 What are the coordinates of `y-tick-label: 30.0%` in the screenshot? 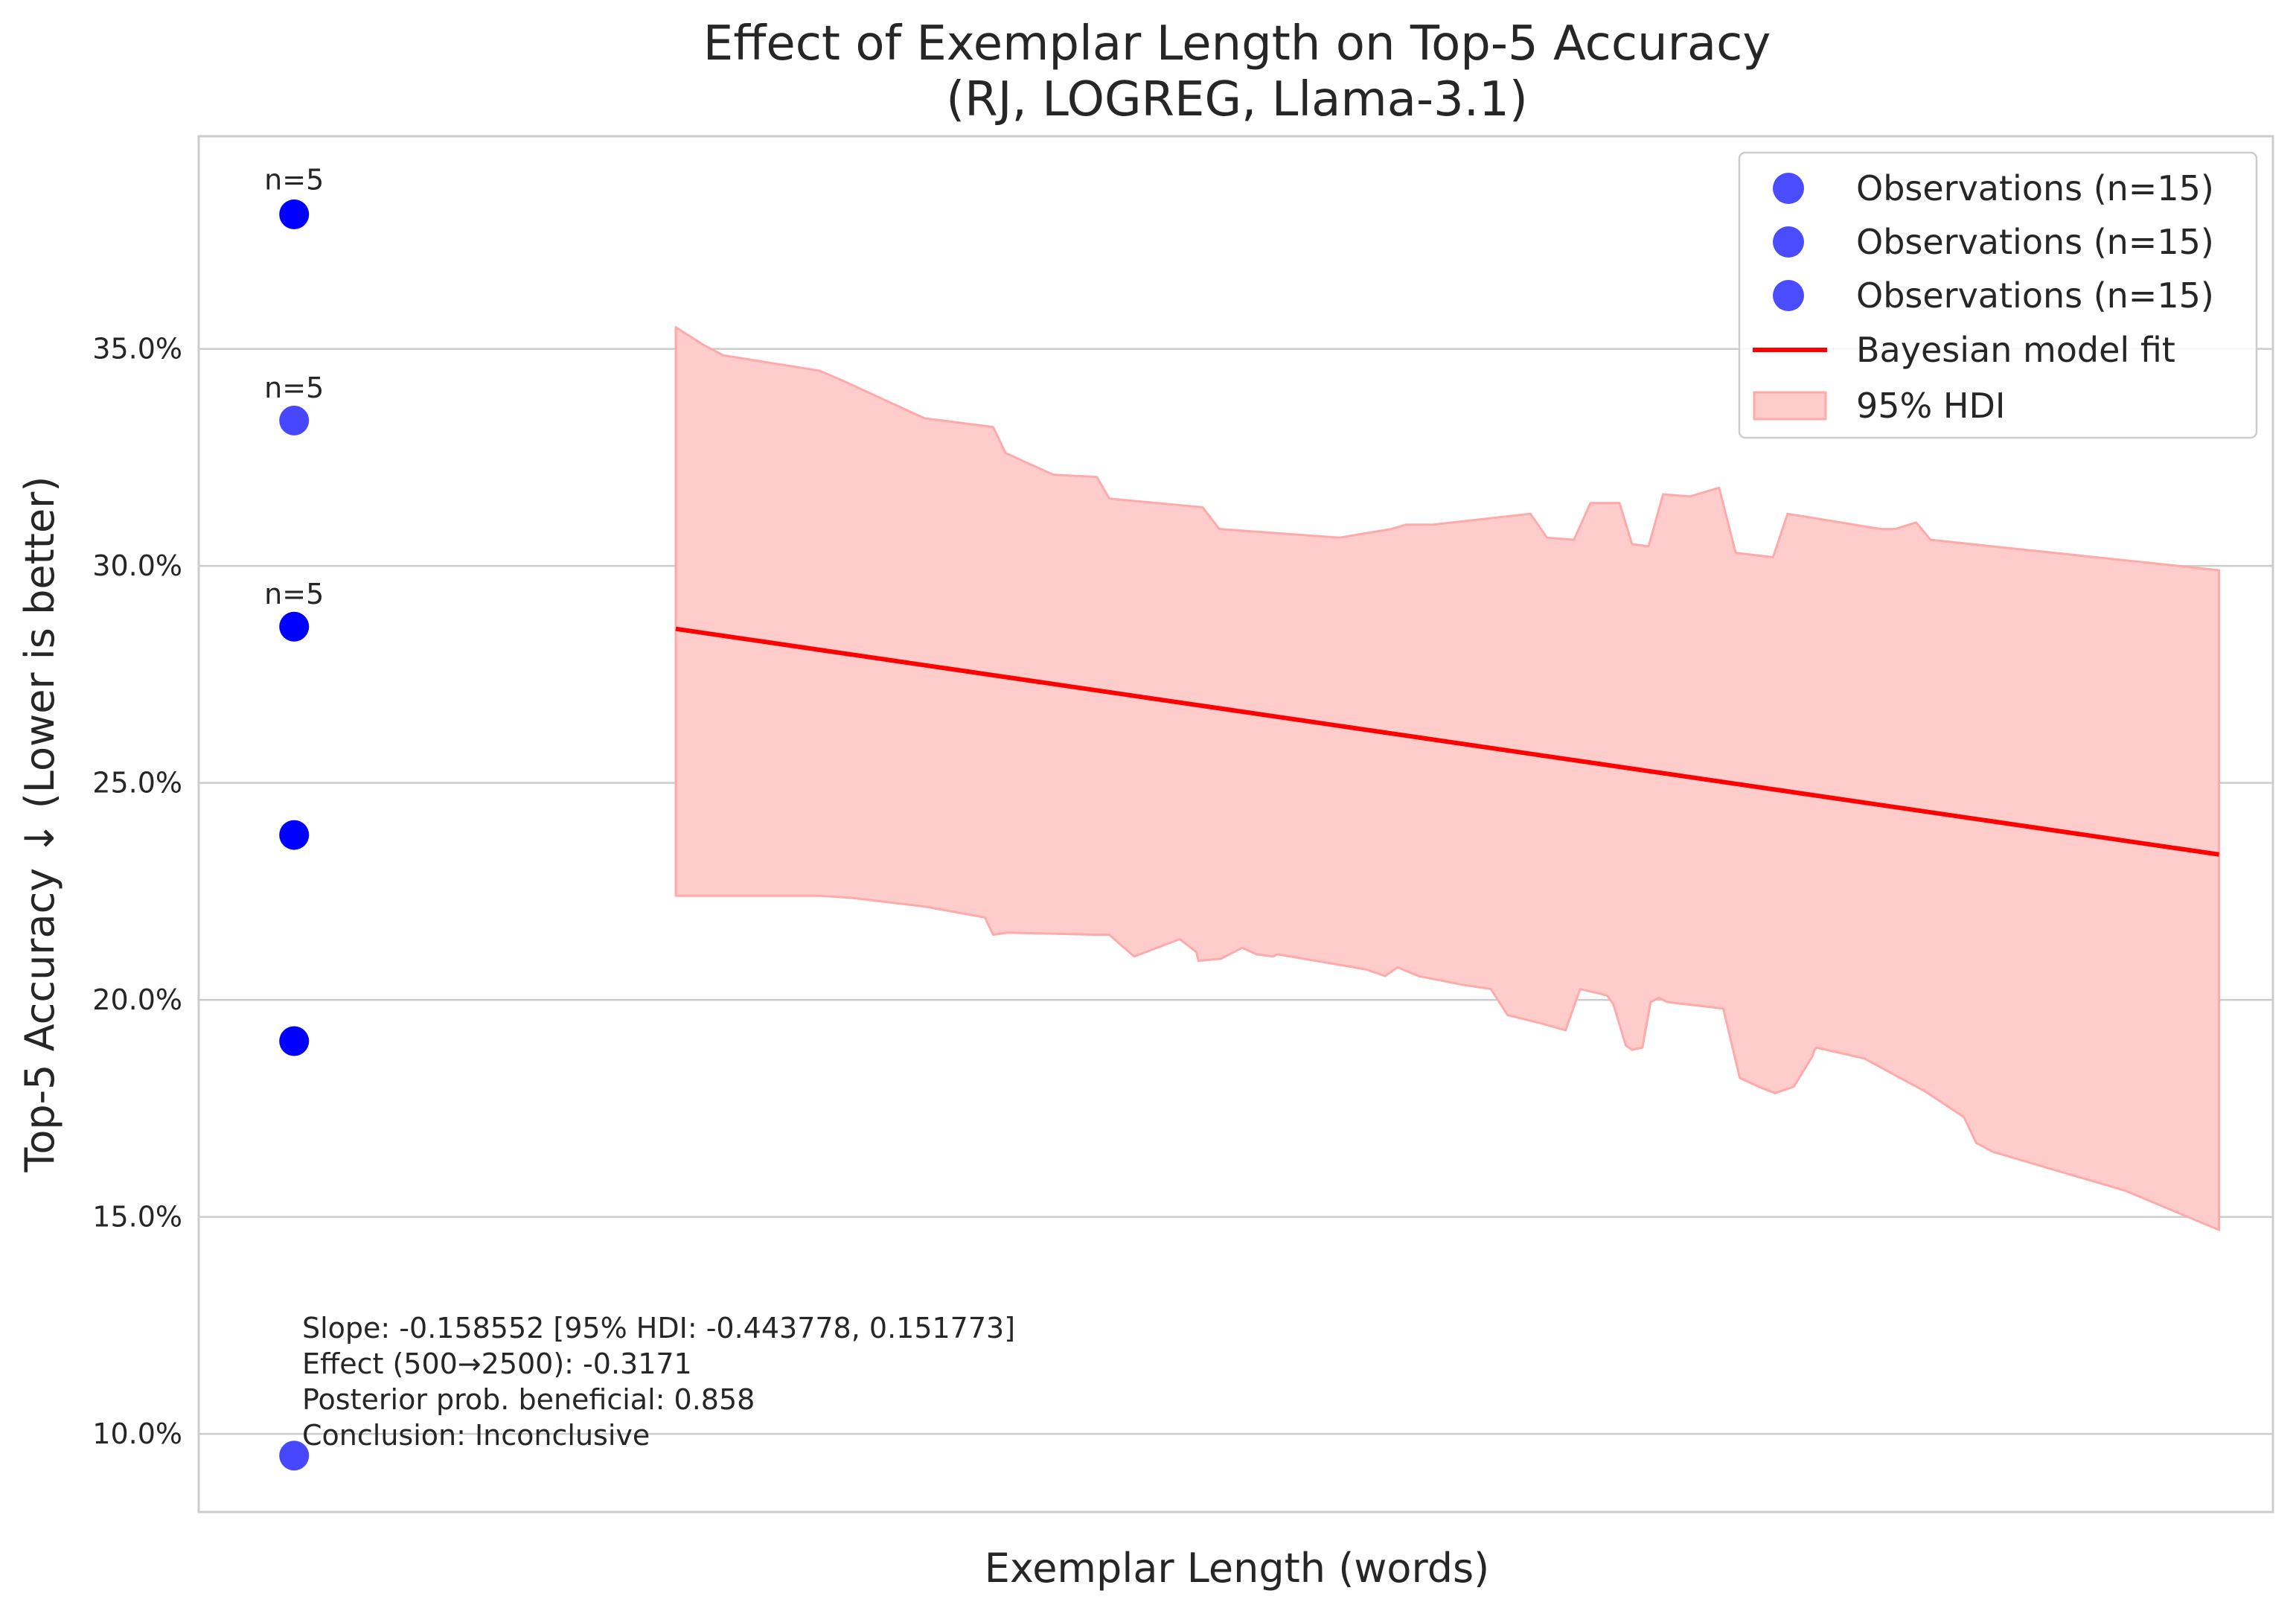 It's located at (137, 565).